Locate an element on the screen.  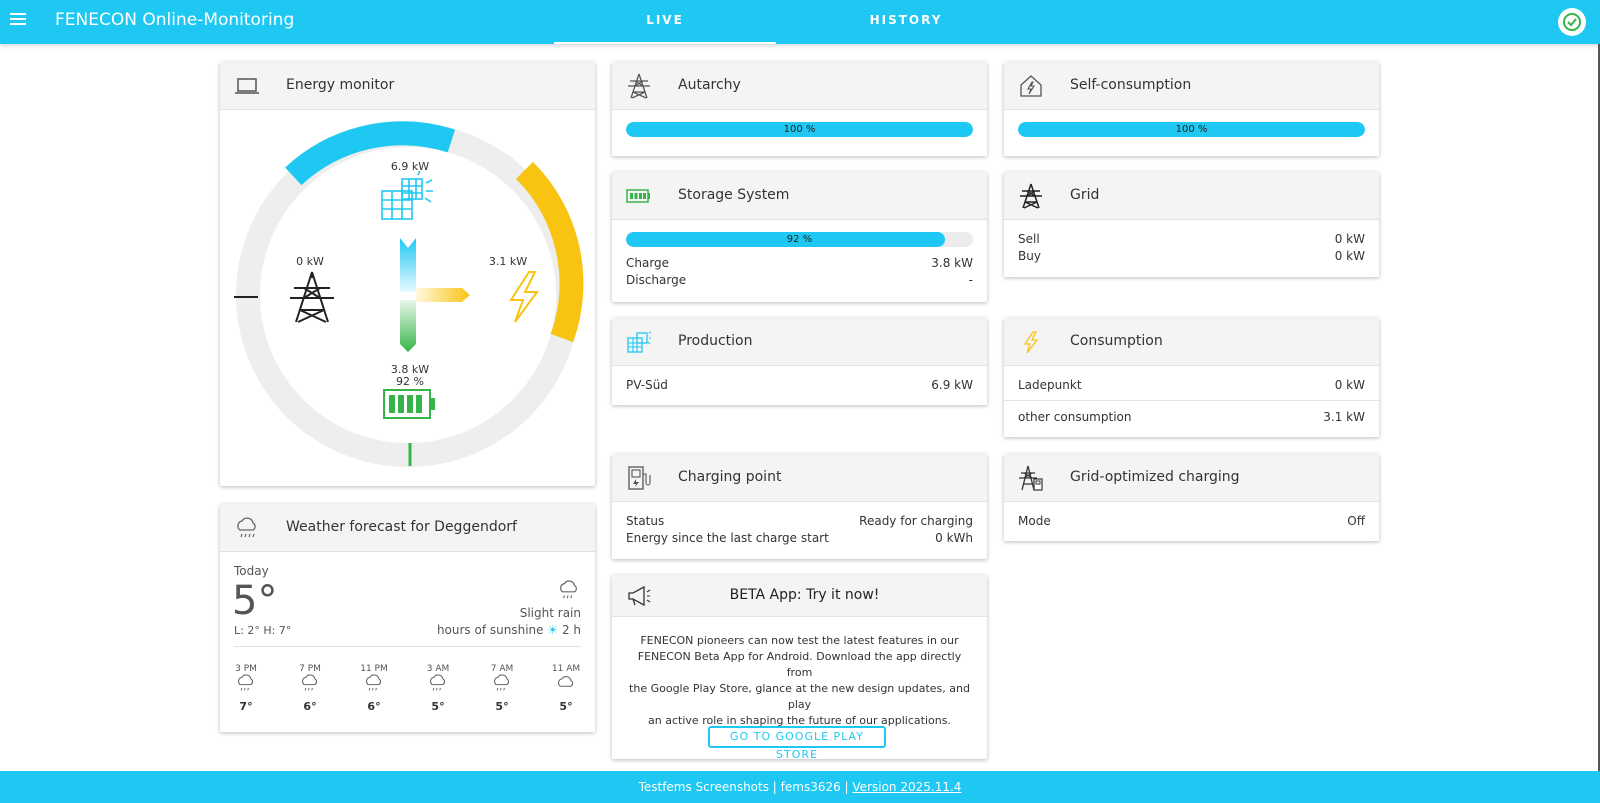
app-title: FENECON Online-Monitoring is located at coordinates (175, 20).